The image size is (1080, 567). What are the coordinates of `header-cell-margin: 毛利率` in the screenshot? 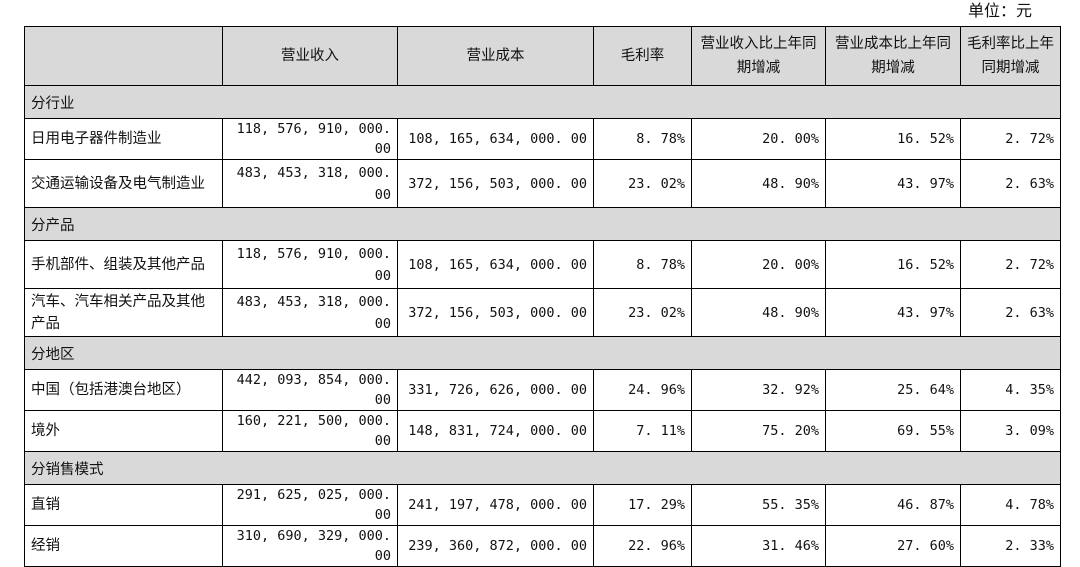 It's located at (642, 56).